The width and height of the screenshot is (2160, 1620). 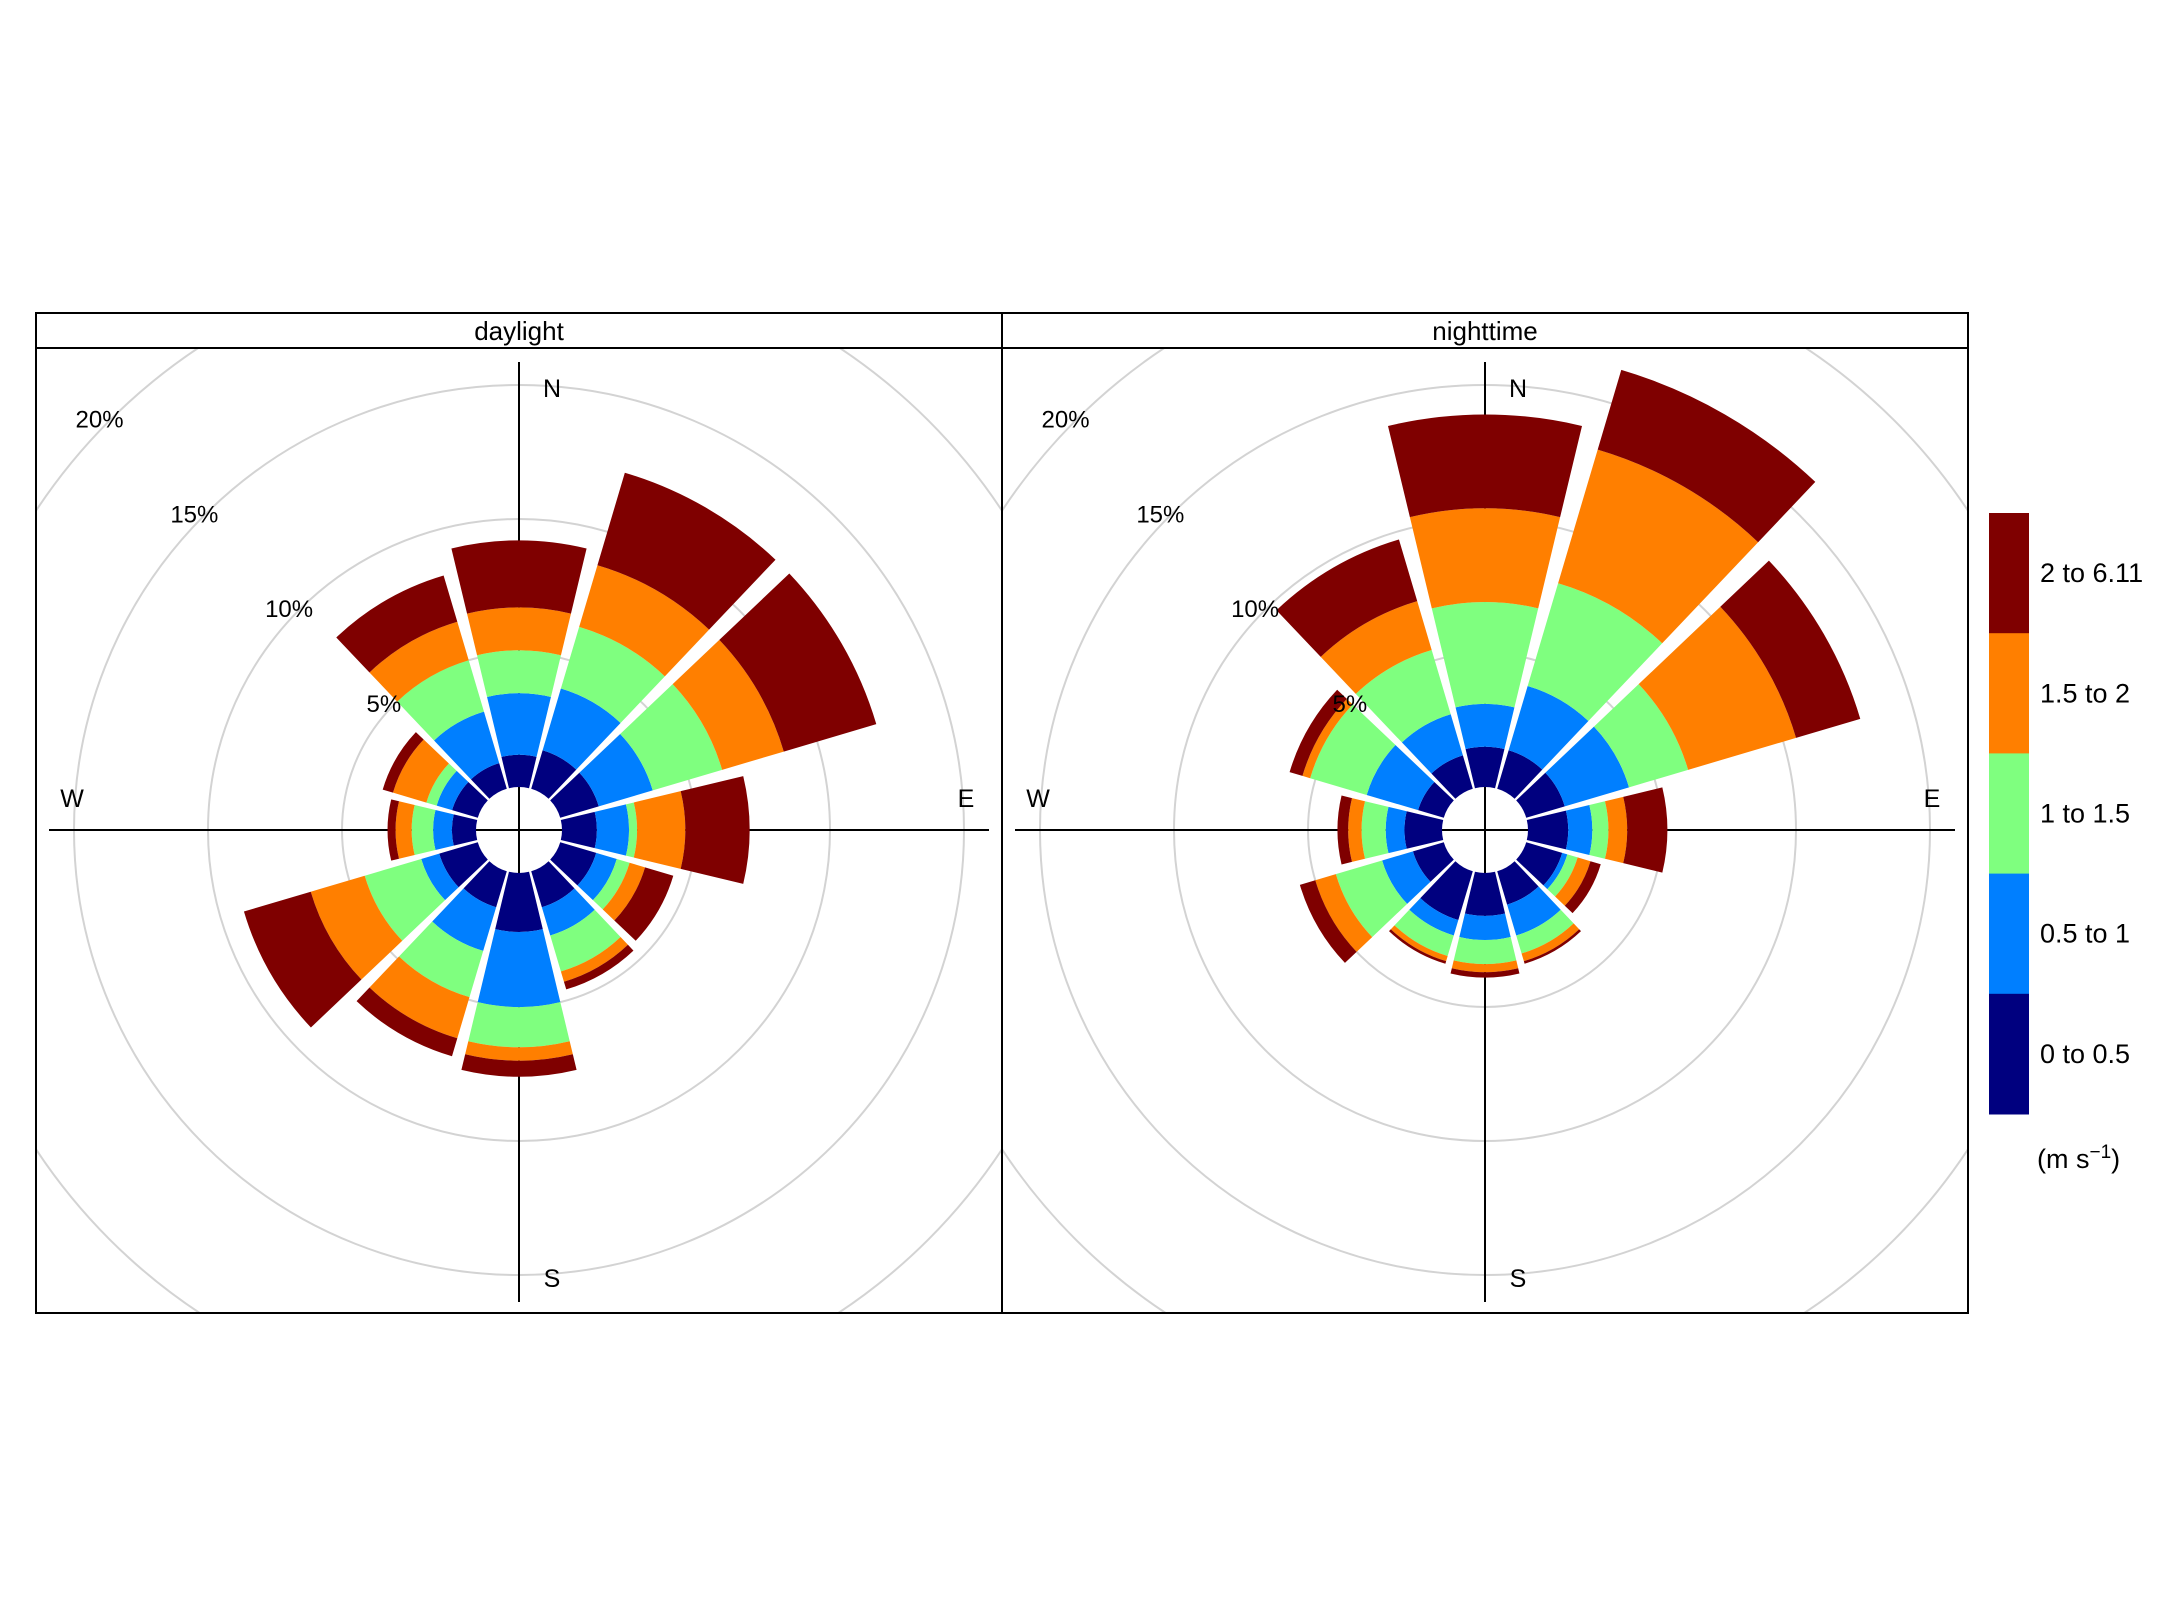 What do you see at coordinates (1485, 726) in the screenshot?
I see `bar-nighttime-0deg-bin1` at bounding box center [1485, 726].